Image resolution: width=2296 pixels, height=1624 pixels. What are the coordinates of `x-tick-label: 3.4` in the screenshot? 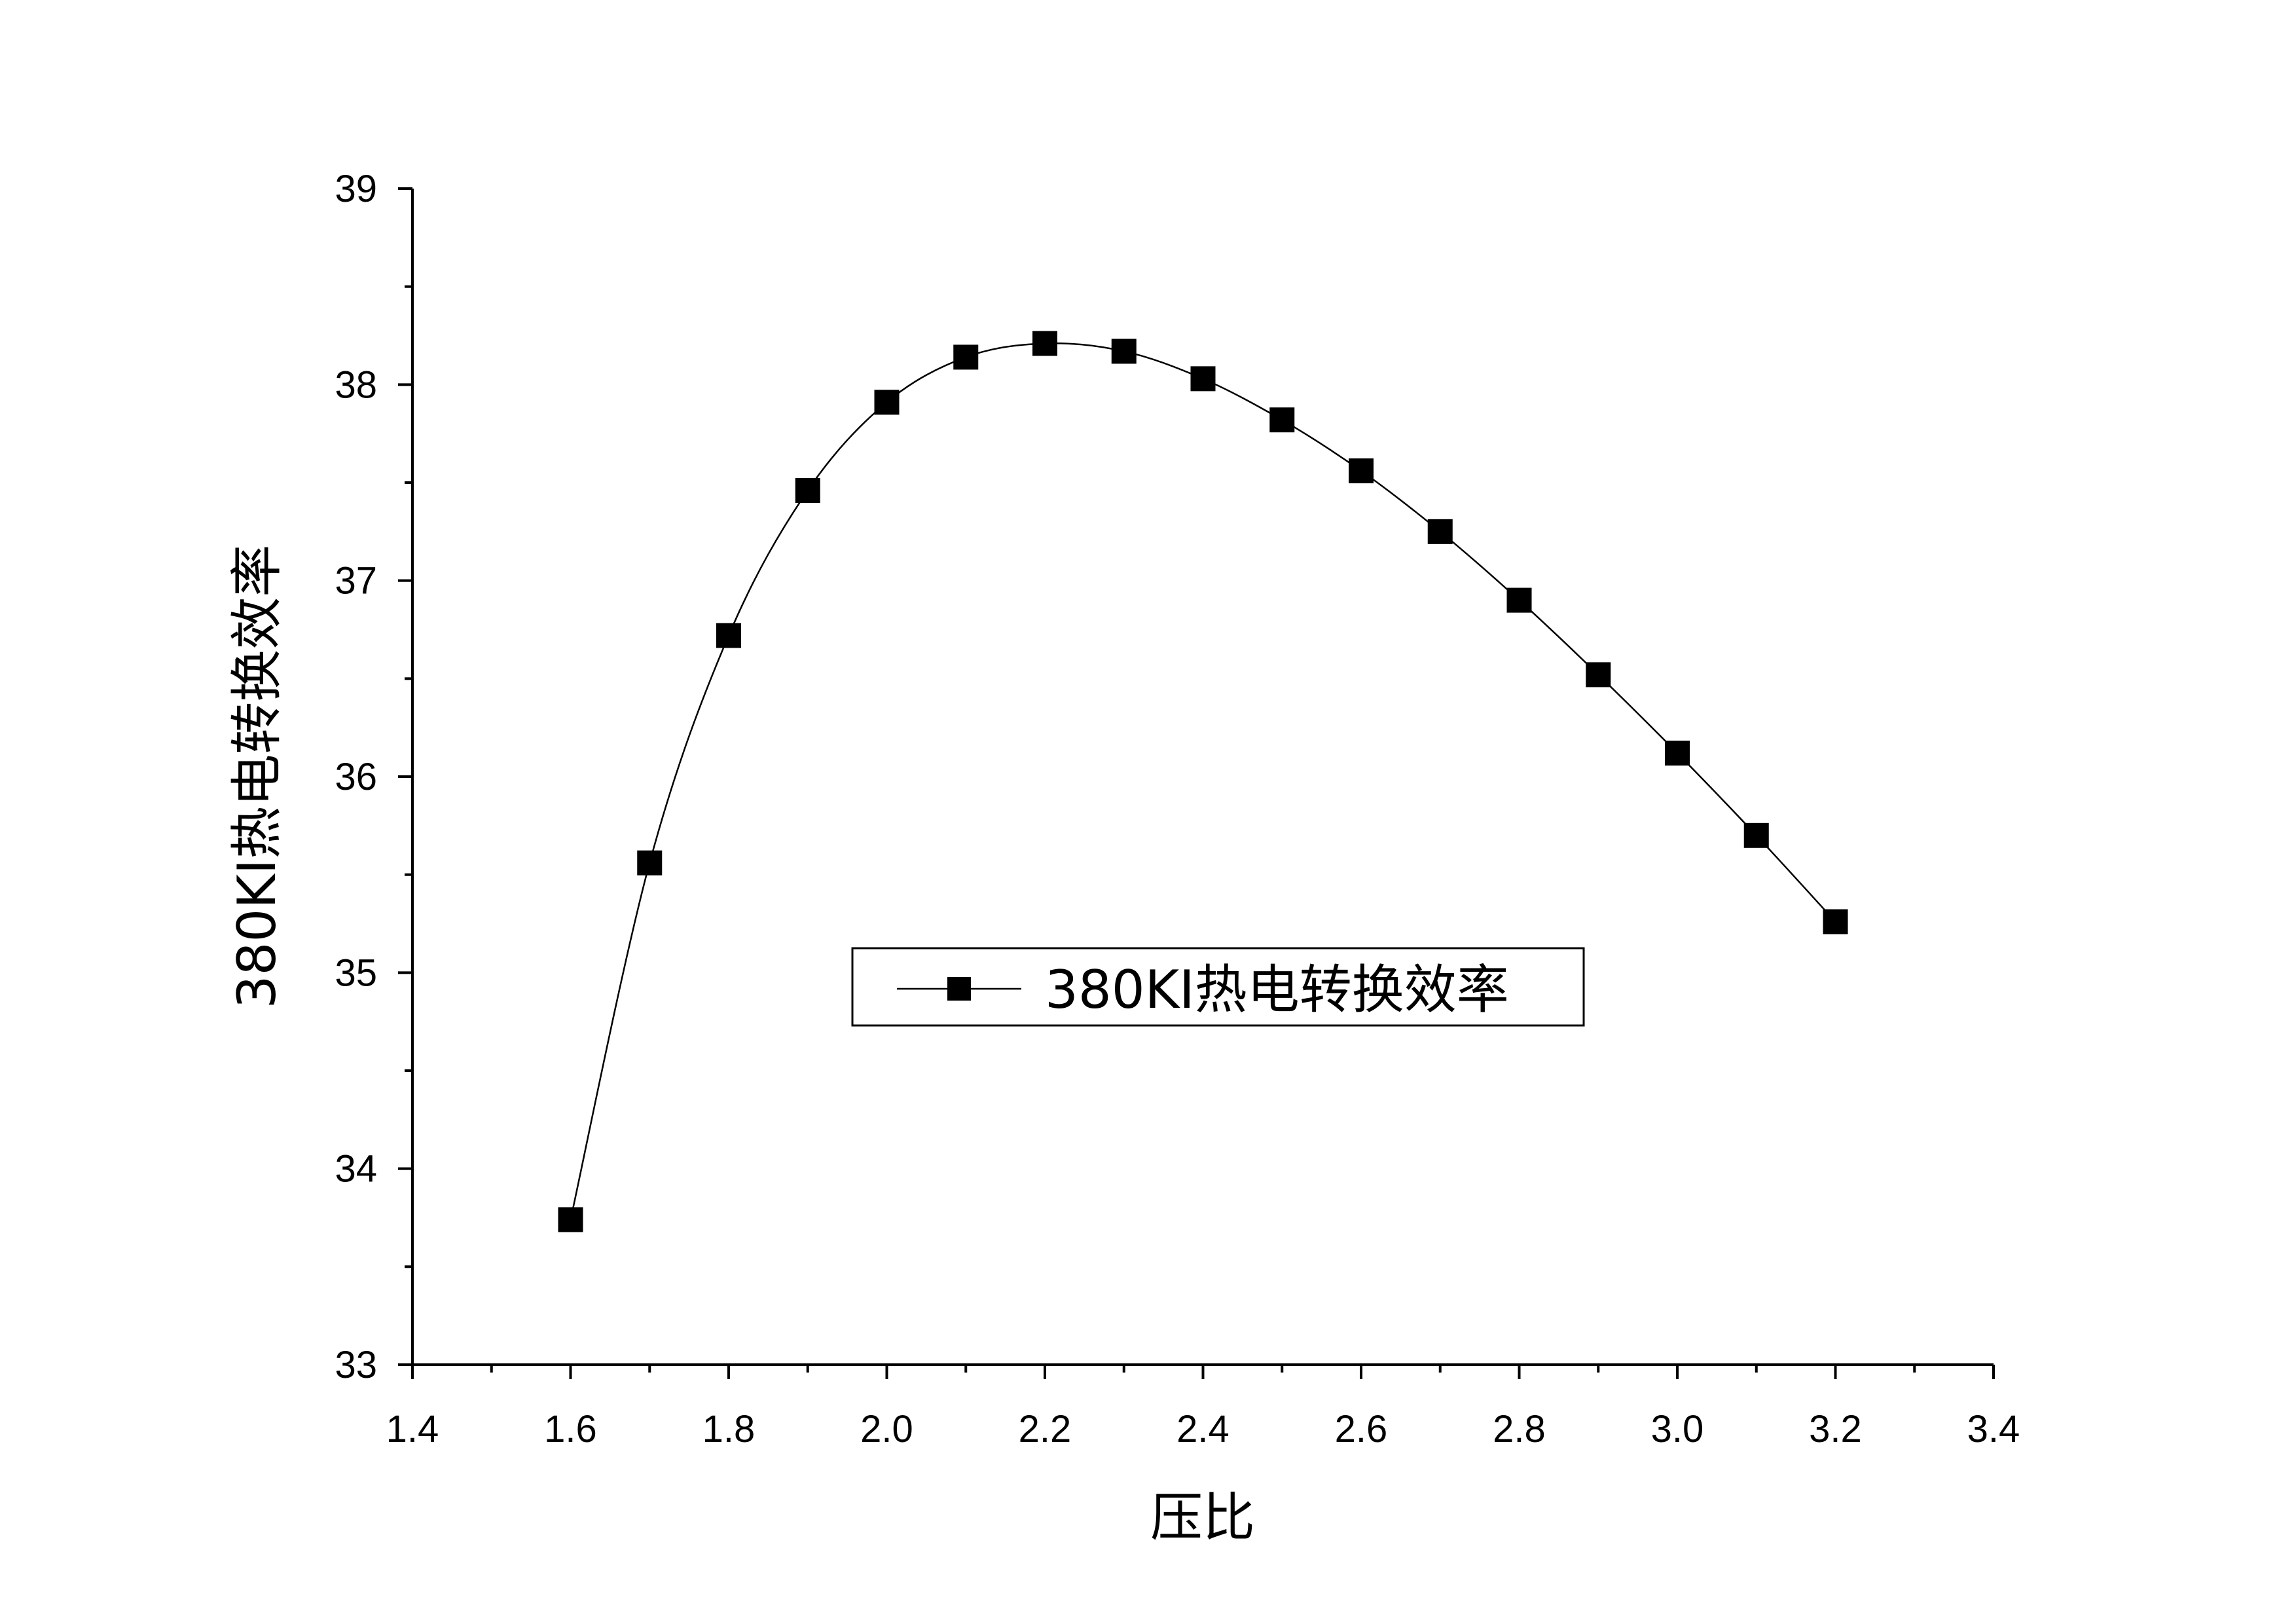 It's located at (1993, 1429).